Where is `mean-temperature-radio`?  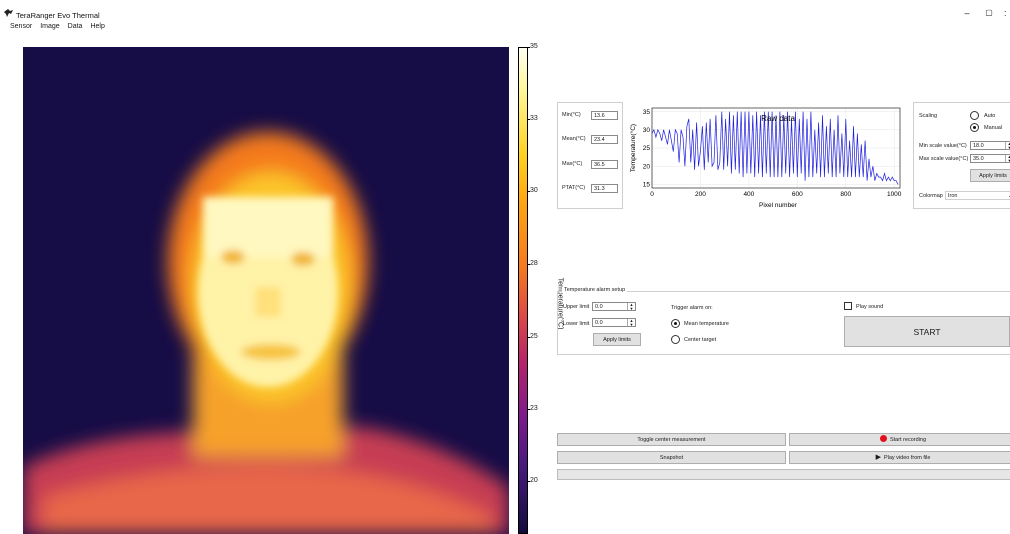 mean-temperature-radio is located at coordinates (675, 323).